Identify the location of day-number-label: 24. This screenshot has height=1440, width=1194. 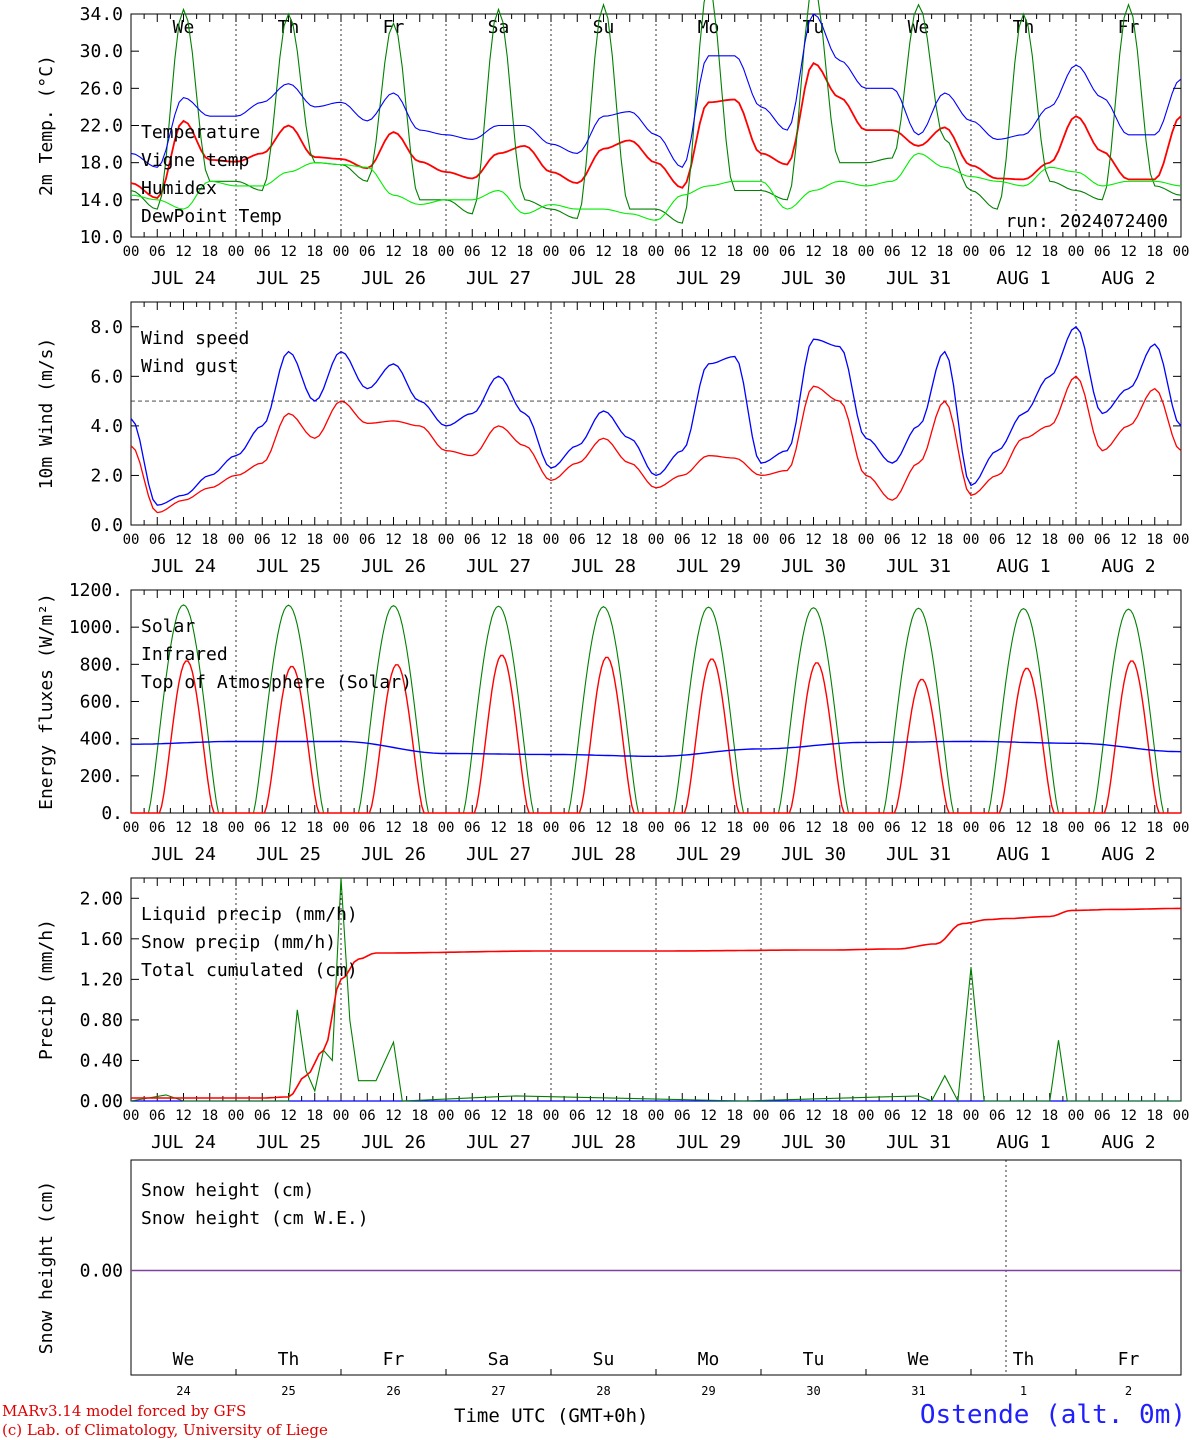
(183, 1391).